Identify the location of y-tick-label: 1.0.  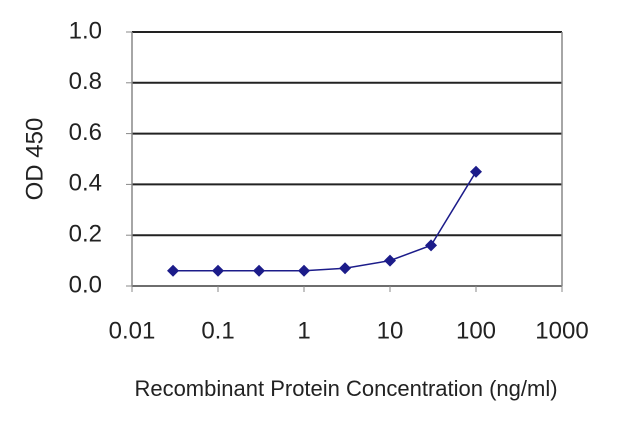
(85, 30).